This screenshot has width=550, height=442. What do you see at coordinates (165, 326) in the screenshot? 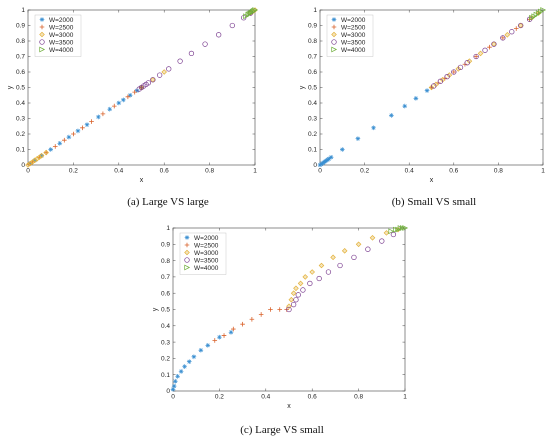
I see `y-tick-label: 0.4` at bounding box center [165, 326].